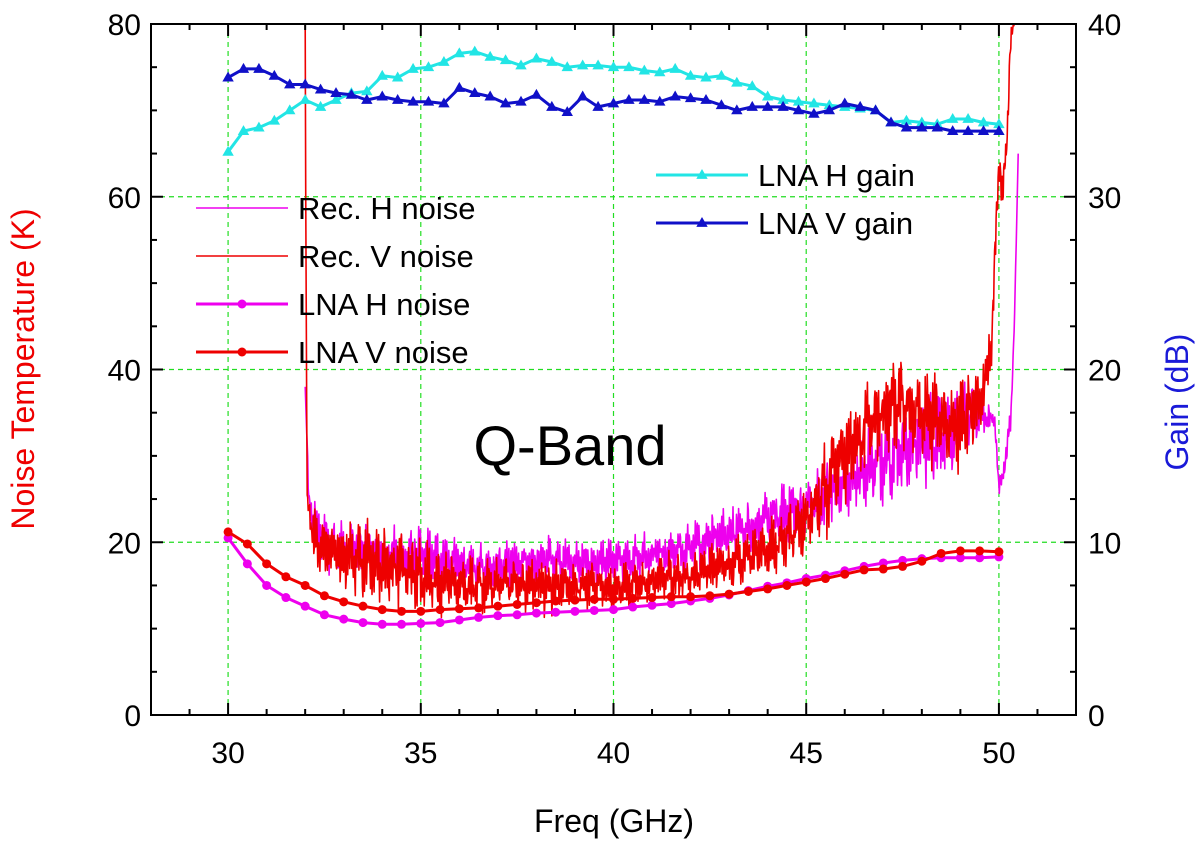 This screenshot has width=1200, height=844. I want to click on right-axis-title: Gain (dB), so click(1177, 402).